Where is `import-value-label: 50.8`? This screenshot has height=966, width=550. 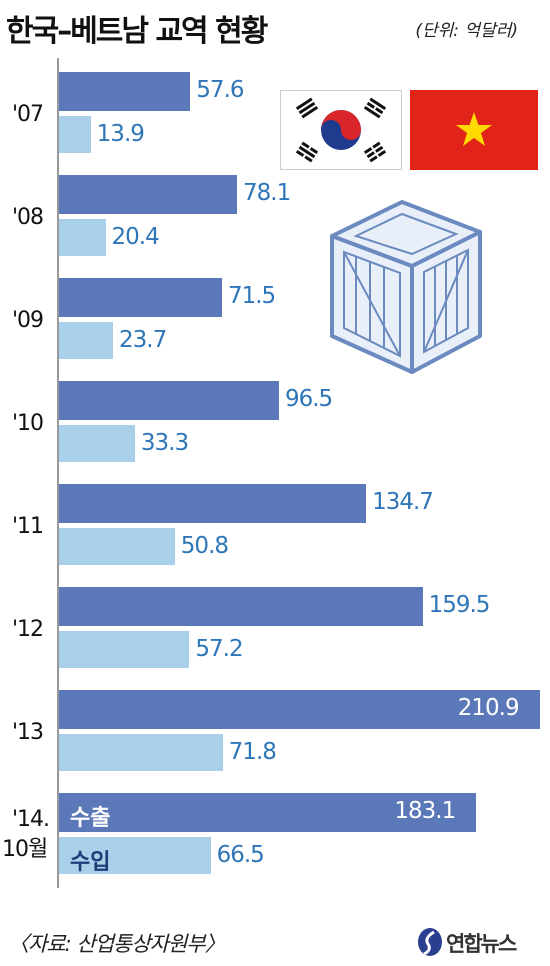 import-value-label: 50.8 is located at coordinates (204, 546).